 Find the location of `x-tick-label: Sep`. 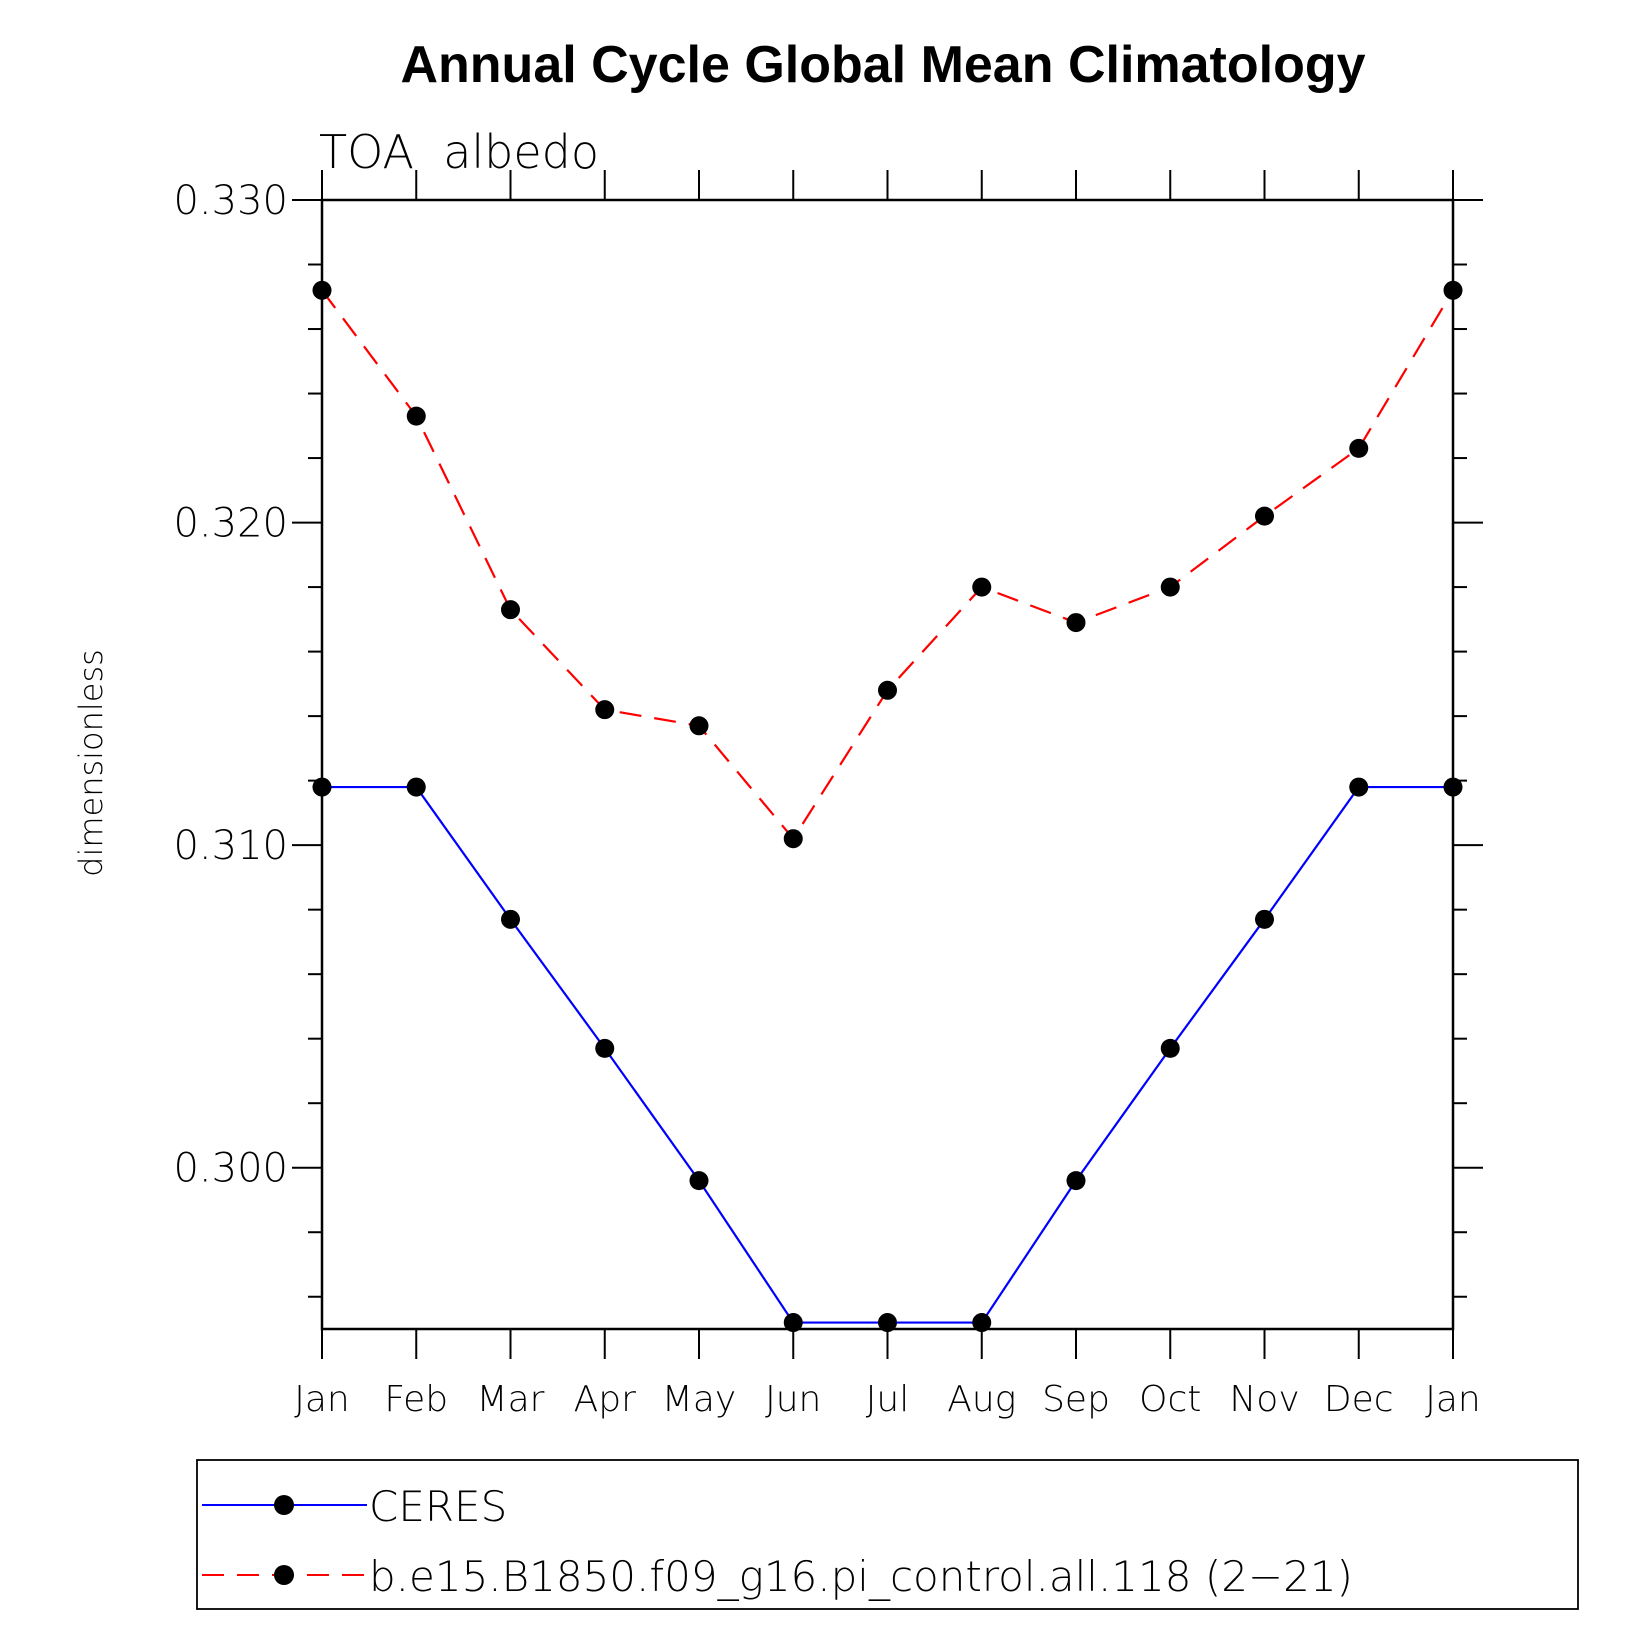

x-tick-label: Sep is located at coordinates (1076, 1399).